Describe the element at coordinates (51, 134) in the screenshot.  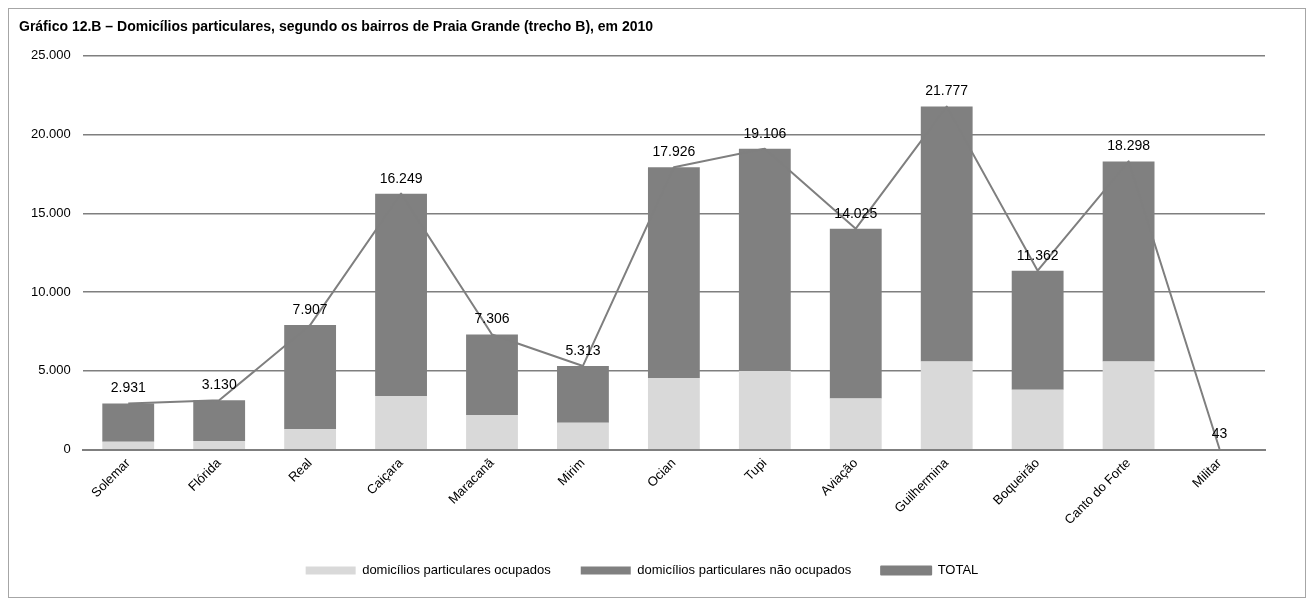
I see `y-tick-label: 20.000` at that location.